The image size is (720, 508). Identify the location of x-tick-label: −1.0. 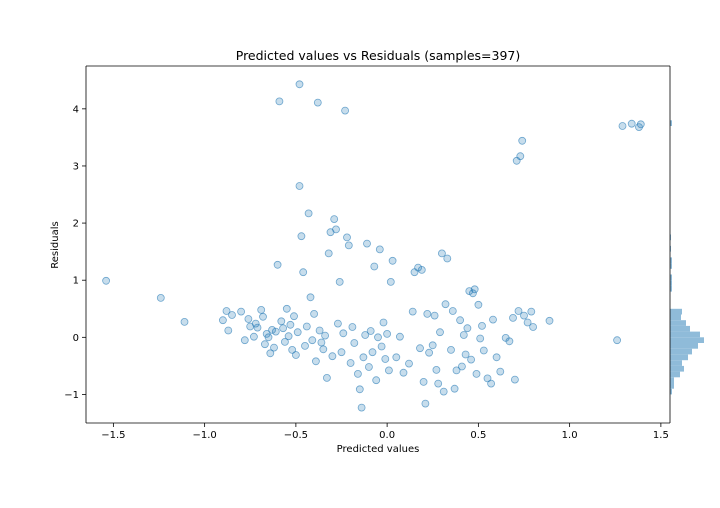
(204, 435).